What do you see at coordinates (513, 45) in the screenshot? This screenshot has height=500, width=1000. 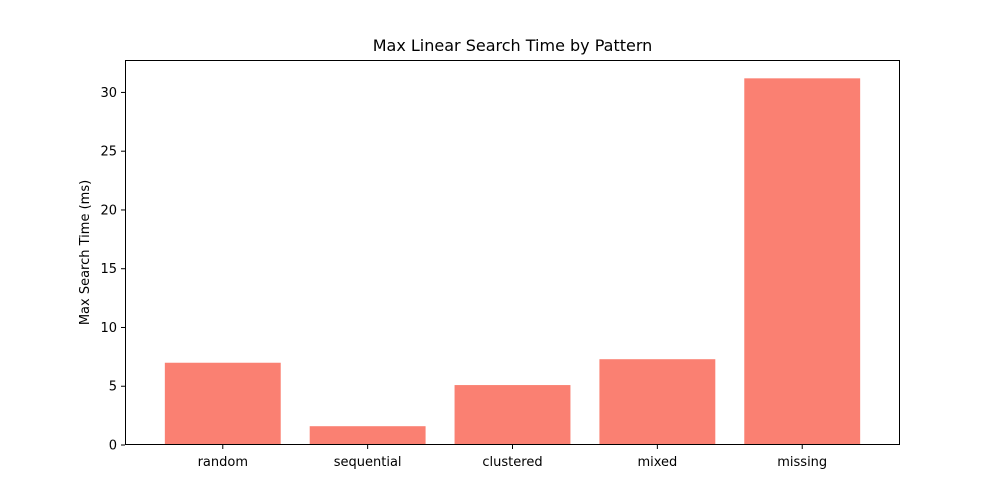 I see `chart-title: Max Linear Search Time by Pattern` at bounding box center [513, 45].